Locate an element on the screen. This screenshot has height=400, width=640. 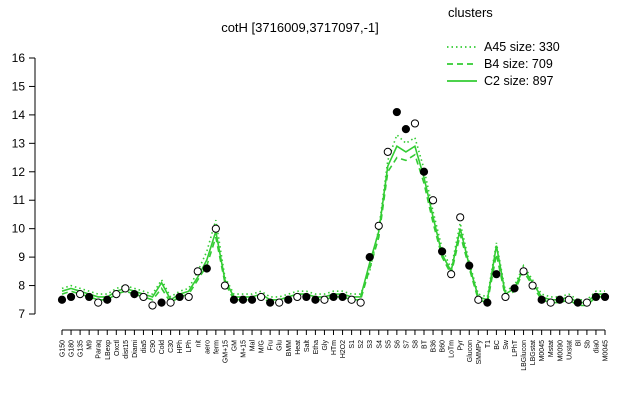
x-tick-label: LBexp is located at coordinates (108, 350).